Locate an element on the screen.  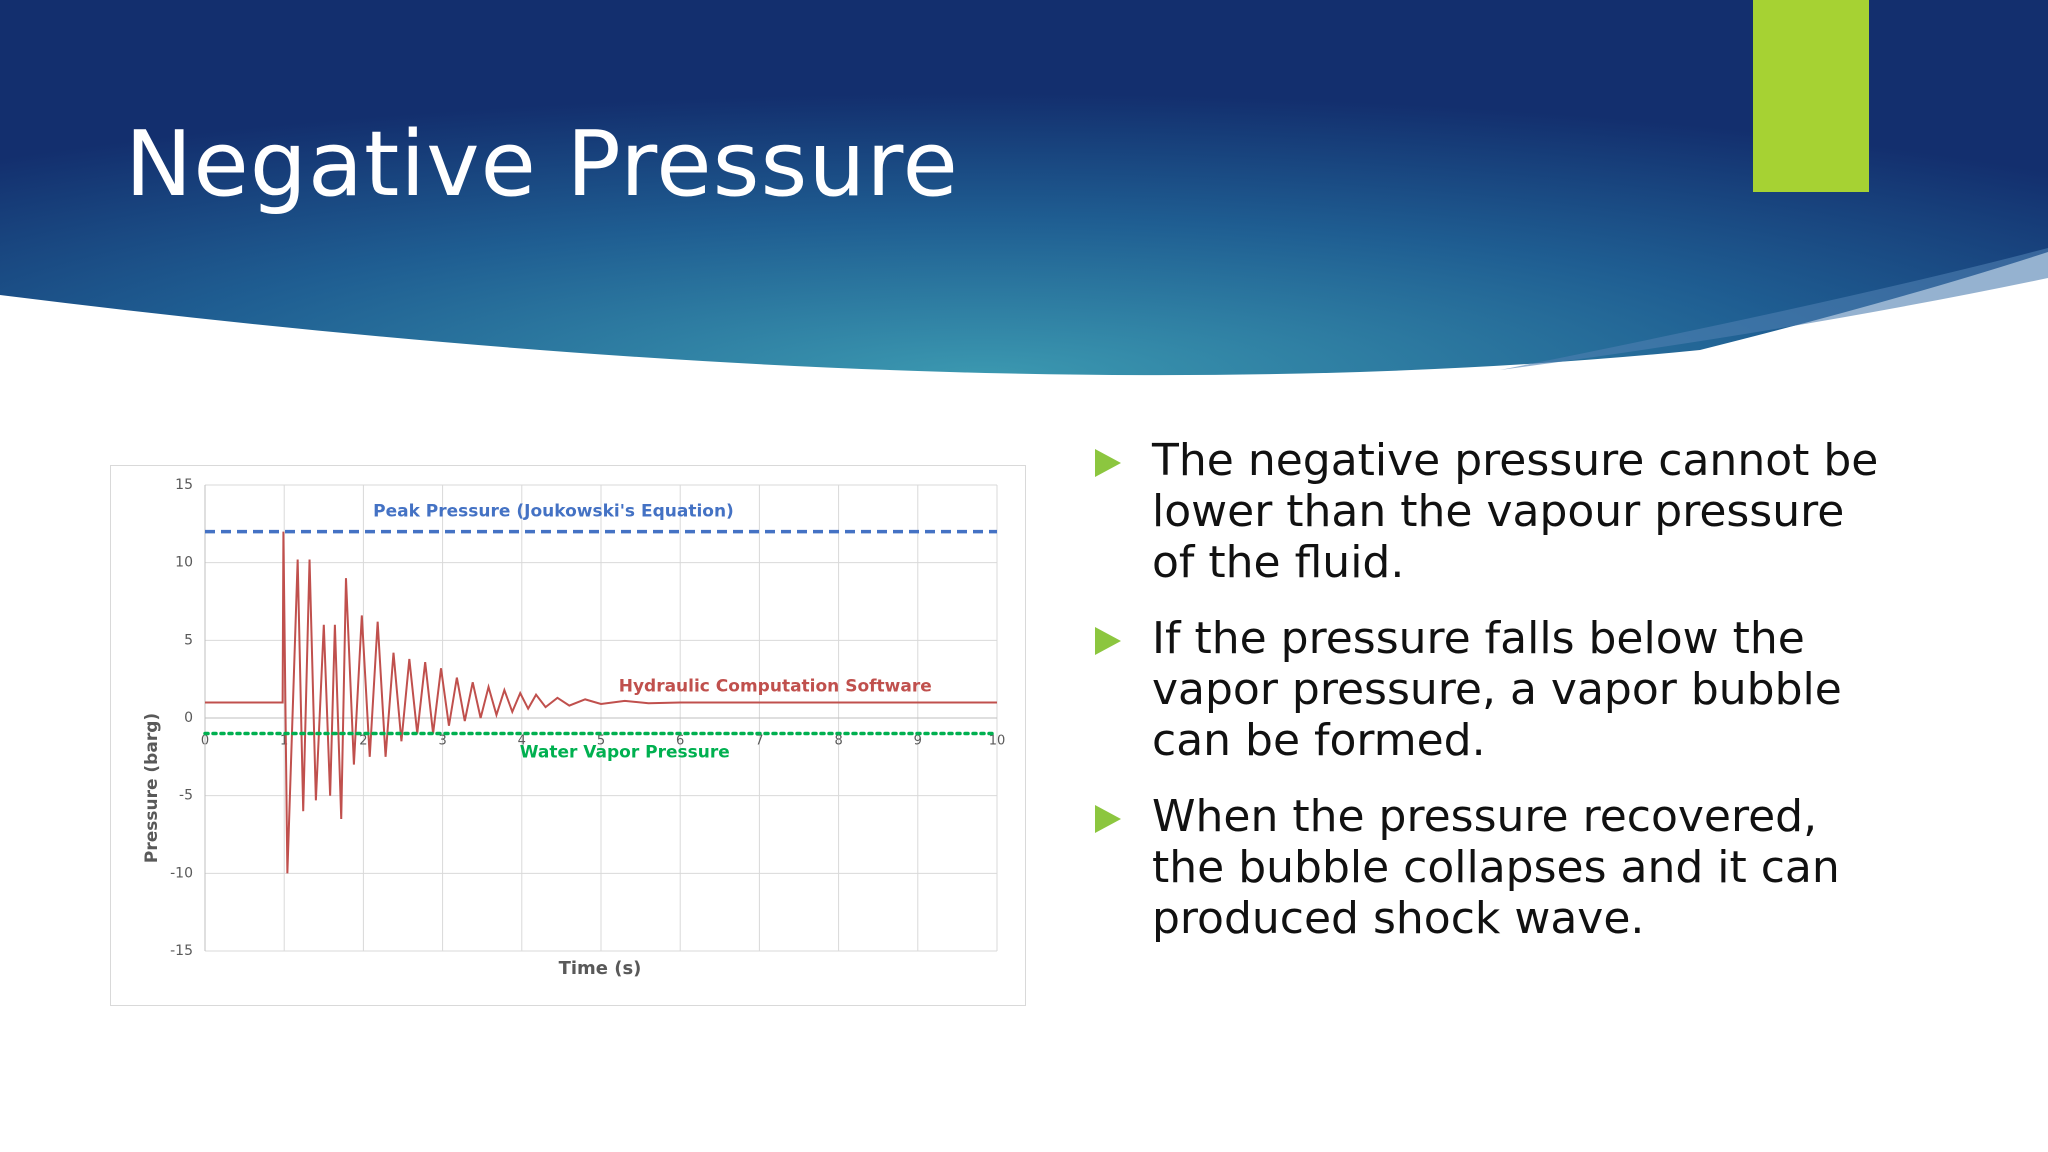
slide-title: Negative Pressure is located at coordinates (542, 164).